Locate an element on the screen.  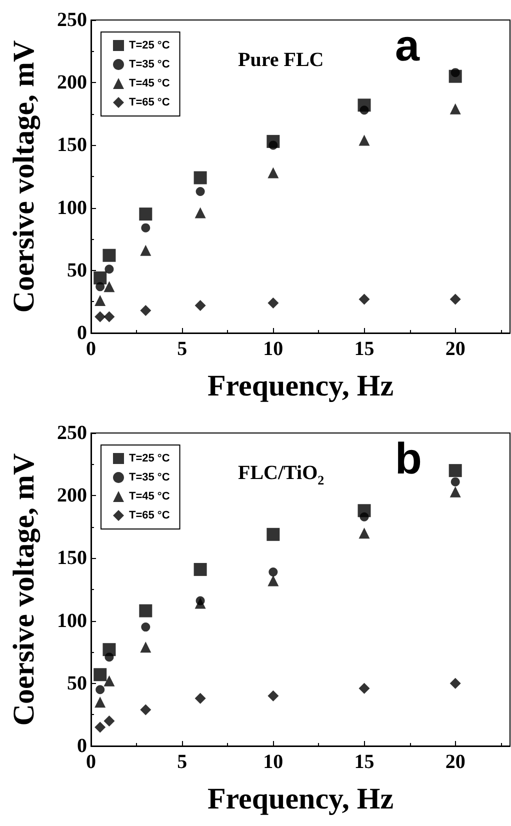
annotation: a is located at coordinates (407, 46).